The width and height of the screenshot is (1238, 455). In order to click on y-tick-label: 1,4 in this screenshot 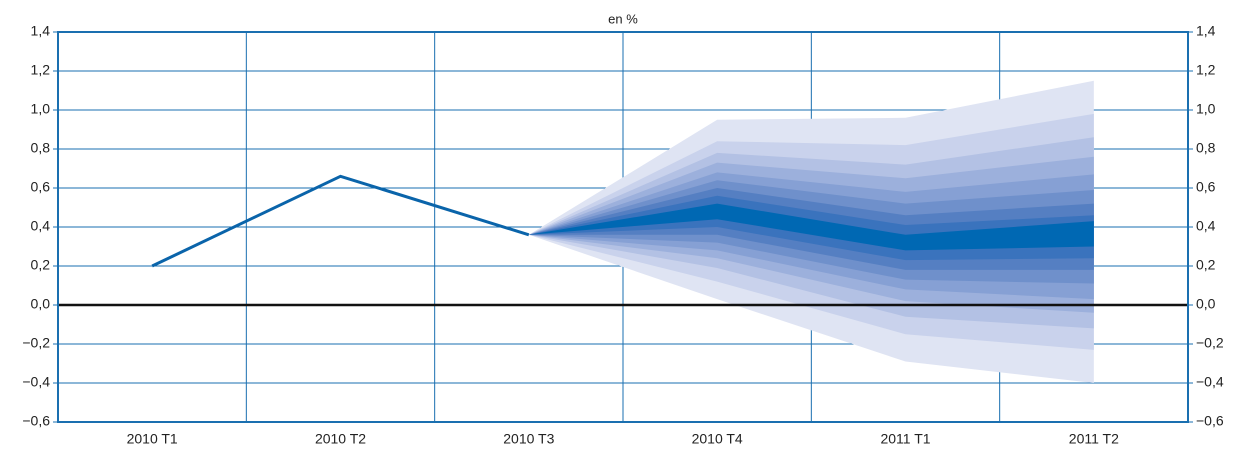, I will do `click(41, 31)`.